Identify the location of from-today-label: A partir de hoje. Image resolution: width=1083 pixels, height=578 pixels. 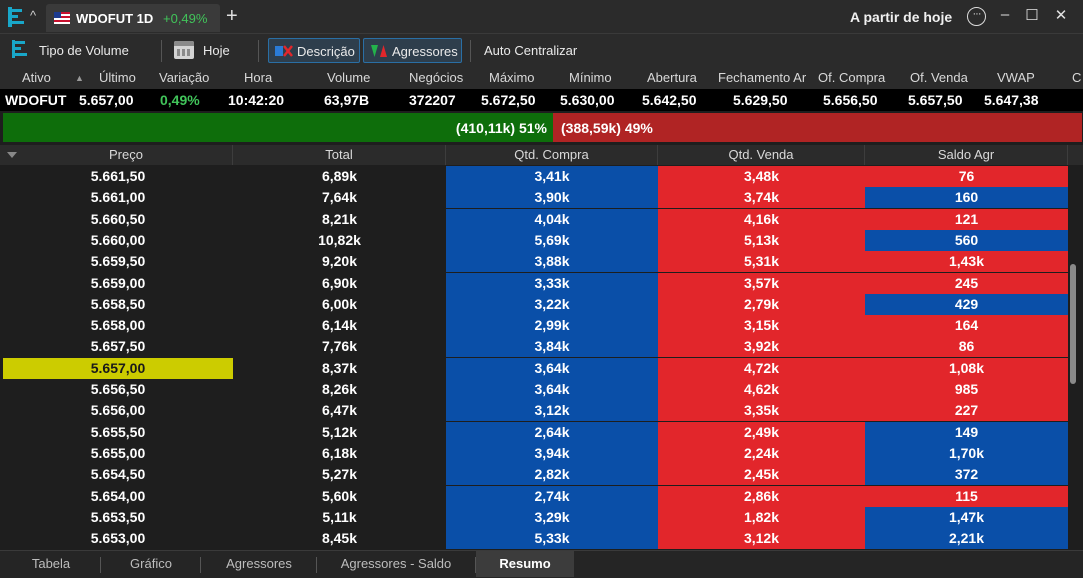
(901, 17).